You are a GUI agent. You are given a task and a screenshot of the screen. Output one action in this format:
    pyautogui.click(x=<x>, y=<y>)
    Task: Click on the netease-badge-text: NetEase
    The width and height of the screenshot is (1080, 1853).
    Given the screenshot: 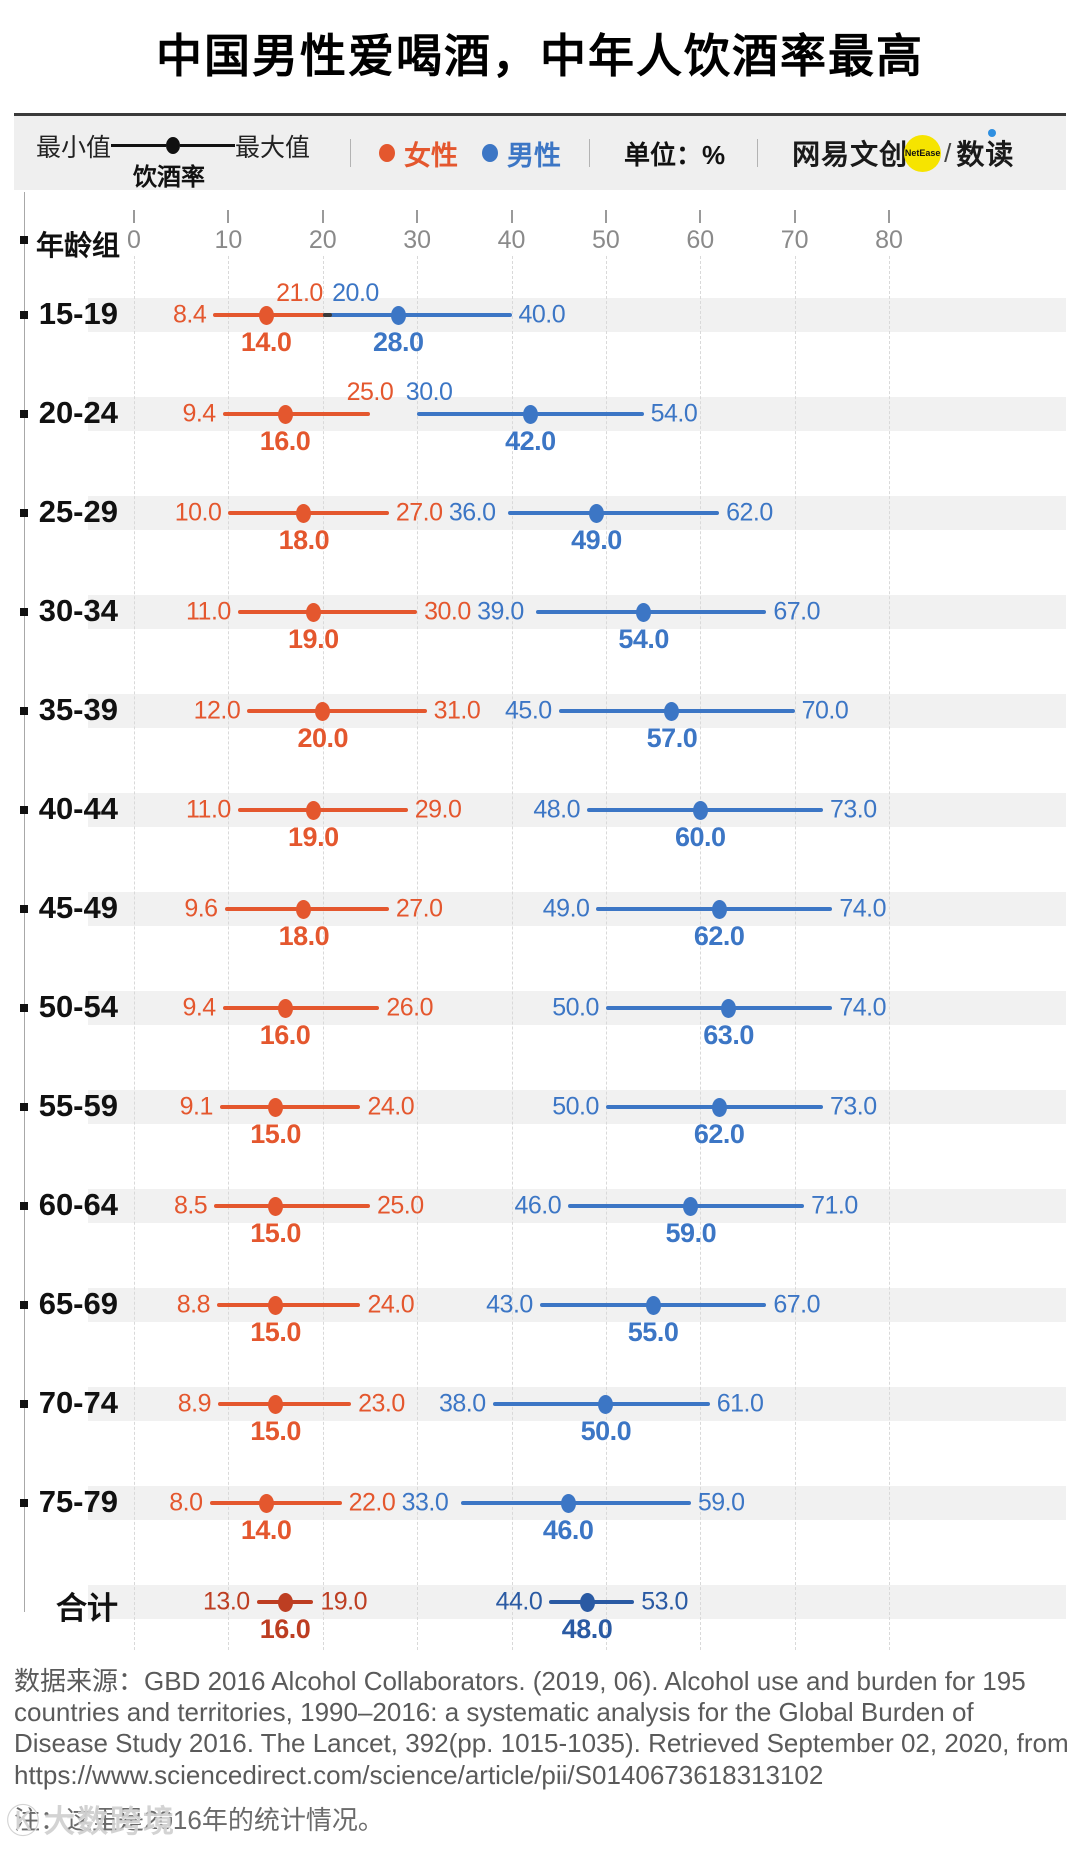 What is the action you would take?
    pyautogui.click(x=922, y=153)
    